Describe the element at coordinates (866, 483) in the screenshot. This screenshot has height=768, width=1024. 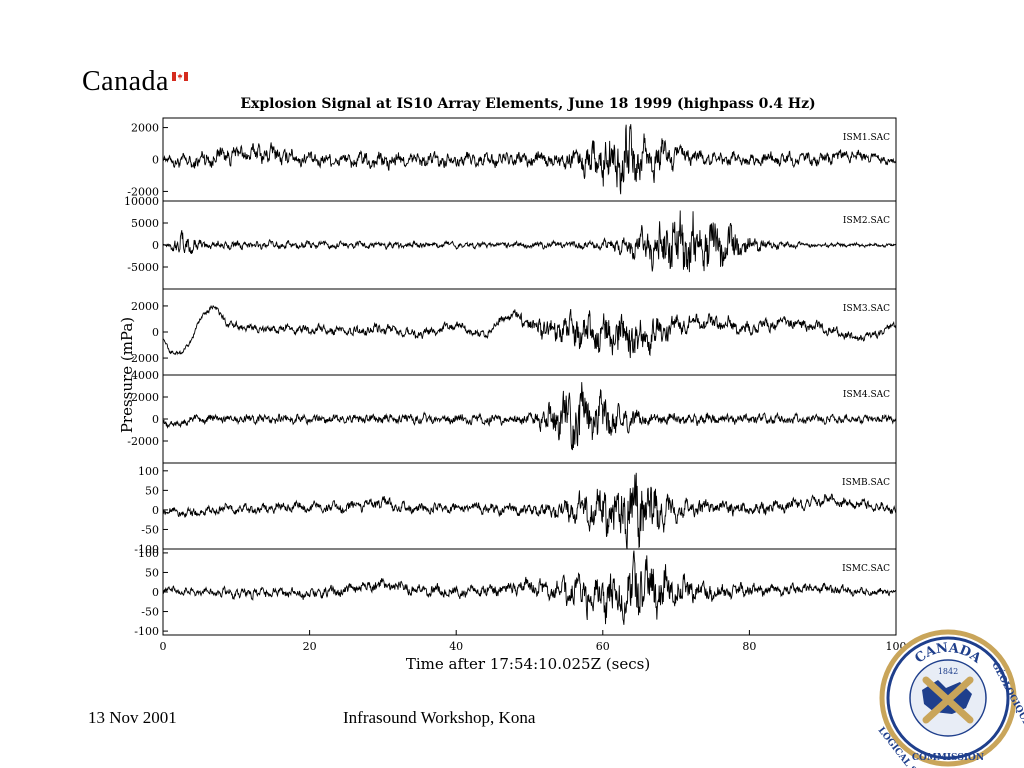
I see `series-label: ISMB.SAC` at that location.